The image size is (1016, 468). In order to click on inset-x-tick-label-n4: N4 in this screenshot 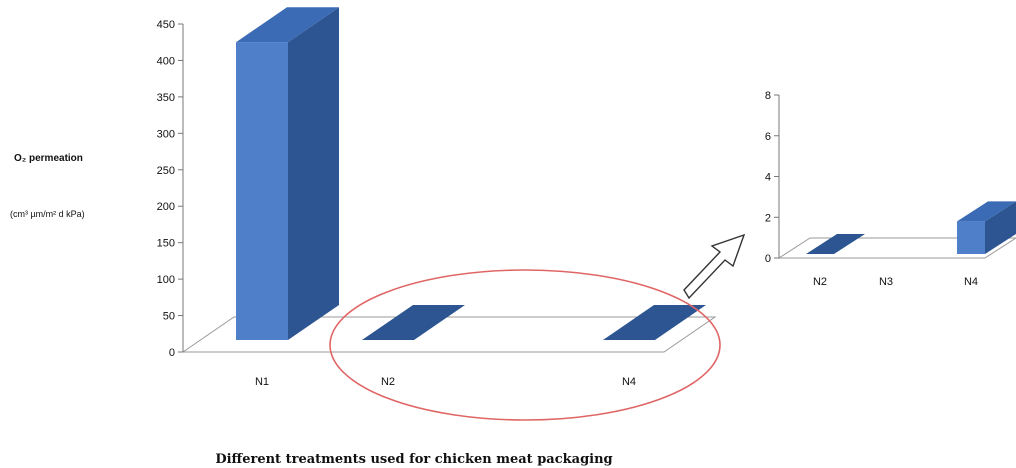, I will do `click(971, 282)`.